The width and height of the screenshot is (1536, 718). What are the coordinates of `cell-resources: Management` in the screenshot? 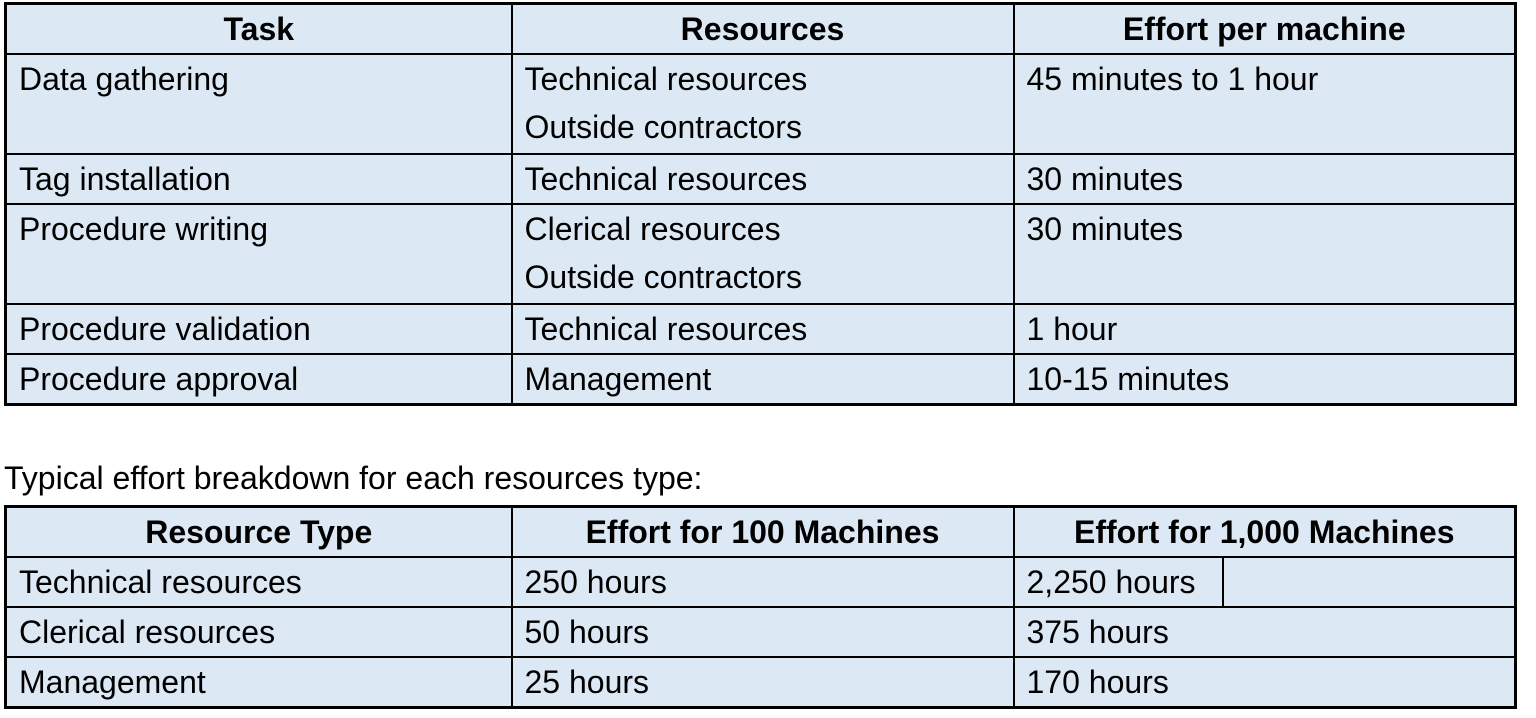 It's located at (762, 379).